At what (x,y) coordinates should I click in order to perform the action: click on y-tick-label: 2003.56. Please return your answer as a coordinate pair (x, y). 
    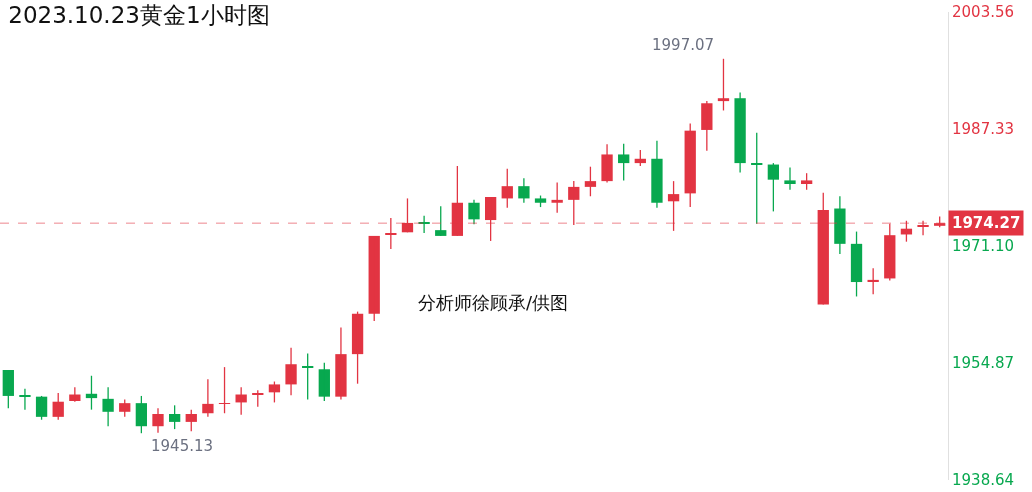
    Looking at the image, I should click on (983, 12).